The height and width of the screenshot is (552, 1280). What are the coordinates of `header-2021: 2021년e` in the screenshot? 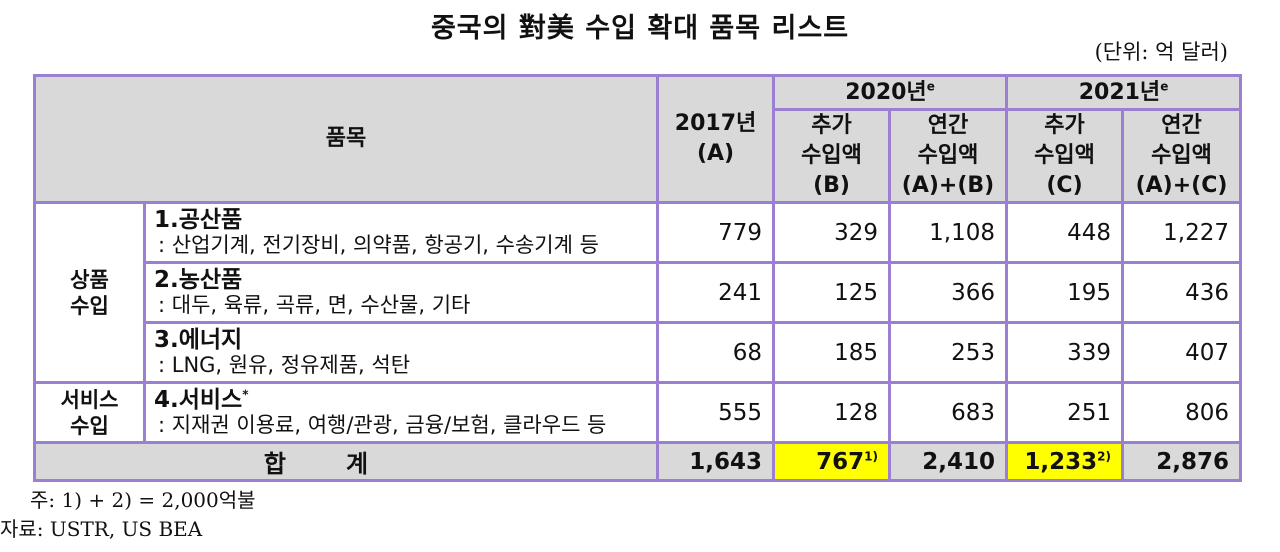 It's located at (1124, 92).